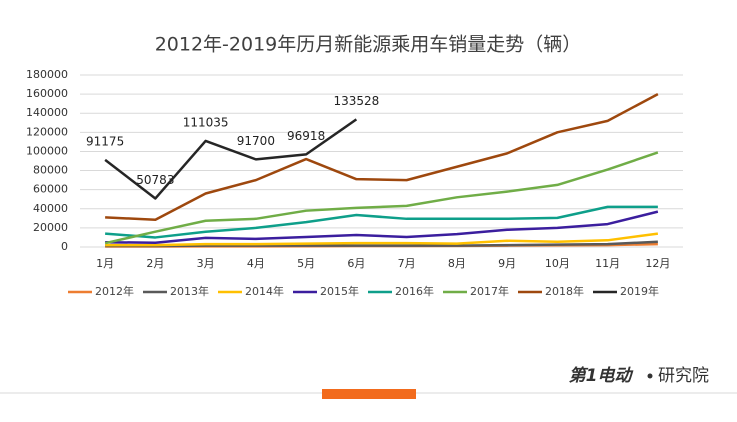 The image size is (737, 422). What do you see at coordinates (155, 263) in the screenshot?
I see `x-tick-label: 2月` at bounding box center [155, 263].